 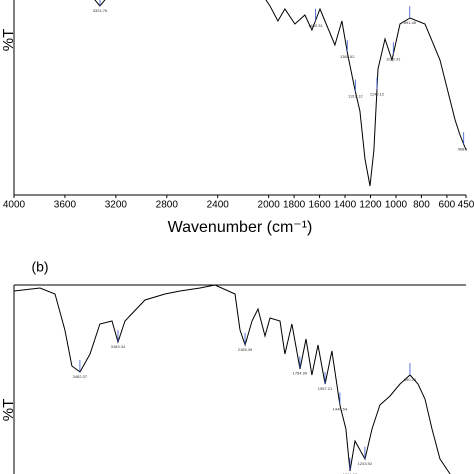 I want to click on peak-label: 891.48, so click(x=410, y=22).